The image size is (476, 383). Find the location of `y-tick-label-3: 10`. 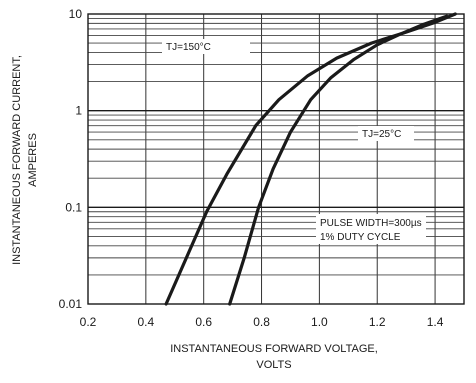

y-tick-label-3: 10 is located at coordinates (76, 14).